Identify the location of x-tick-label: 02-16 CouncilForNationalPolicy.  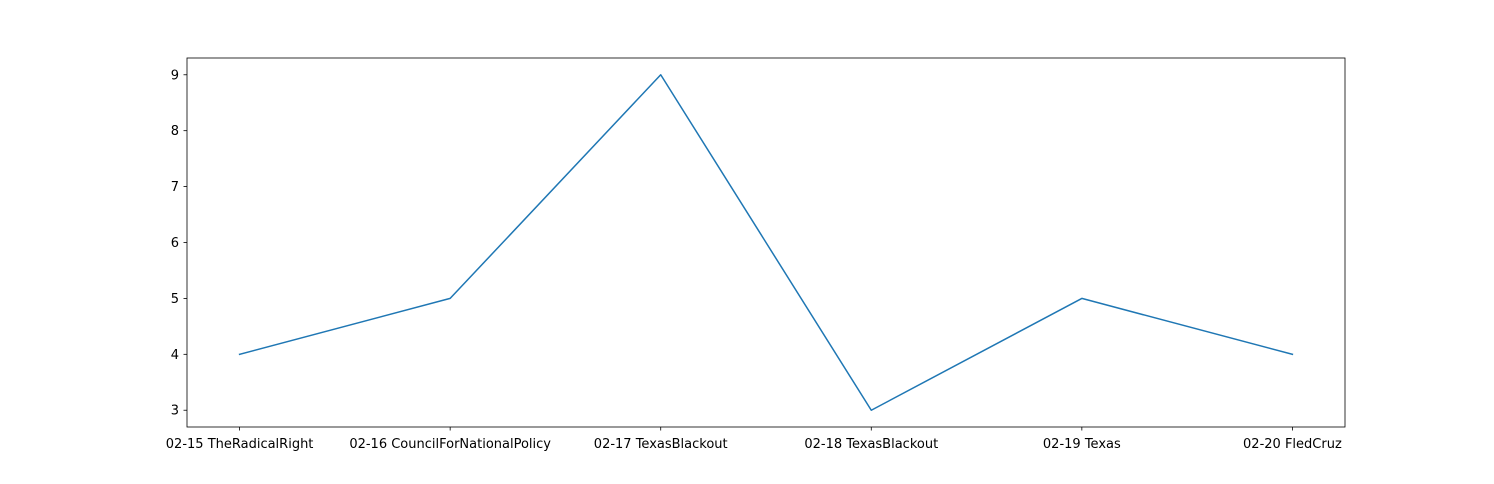
(450, 444).